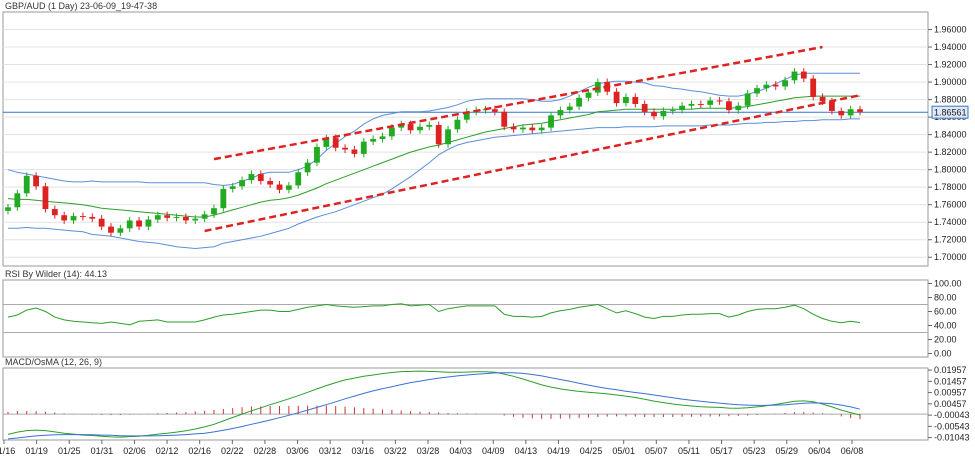  What do you see at coordinates (134, 451) in the screenshot?
I see `x-axis-tick-label: 02/06` at bounding box center [134, 451].